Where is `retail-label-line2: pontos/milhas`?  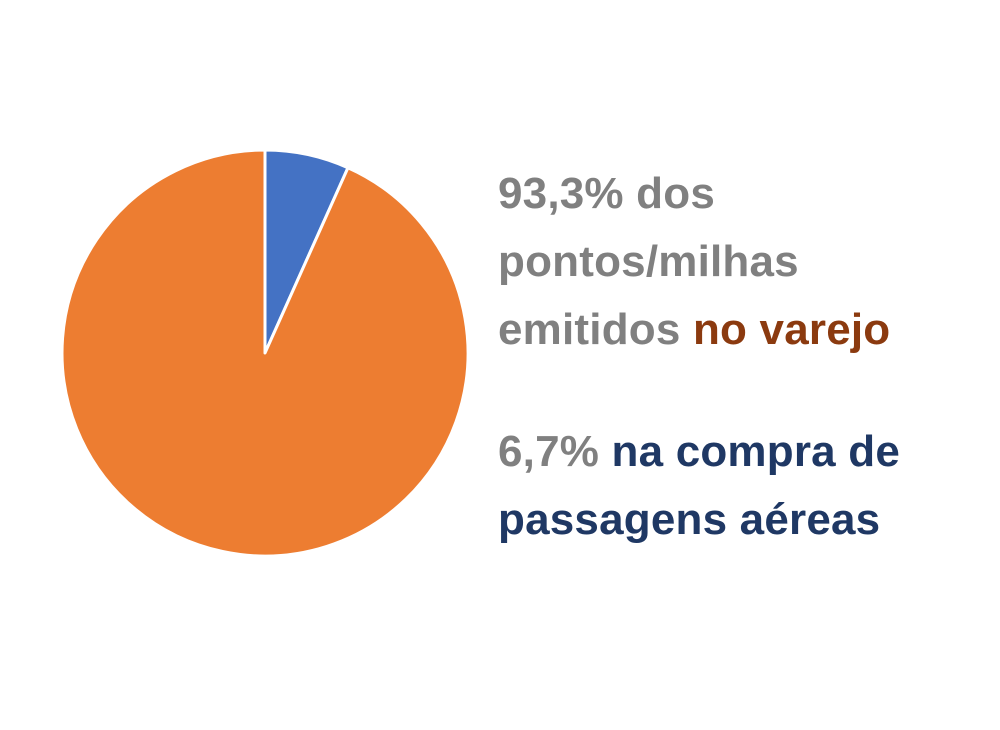 retail-label-line2: pontos/milhas is located at coordinates (648, 261).